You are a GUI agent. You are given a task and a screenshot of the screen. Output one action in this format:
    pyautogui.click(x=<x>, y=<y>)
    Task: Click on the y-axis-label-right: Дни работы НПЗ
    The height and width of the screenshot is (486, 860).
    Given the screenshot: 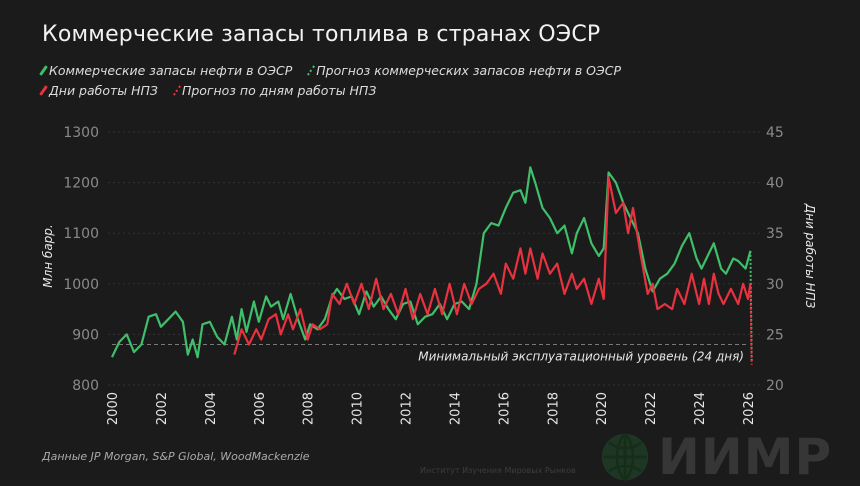 What is the action you would take?
    pyautogui.click(x=810, y=256)
    